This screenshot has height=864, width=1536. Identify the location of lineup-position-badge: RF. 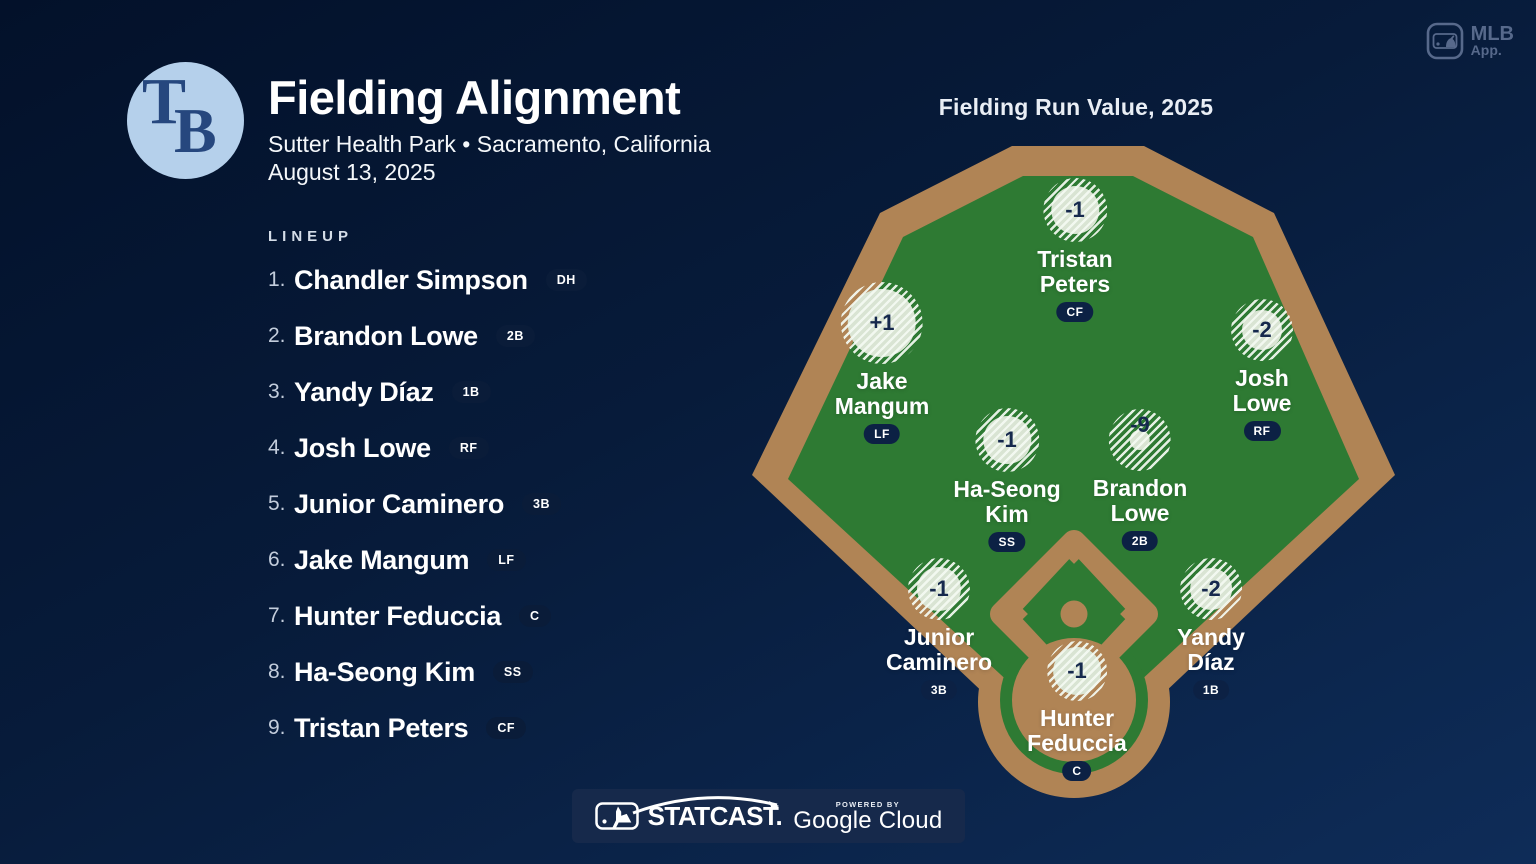
(468, 448).